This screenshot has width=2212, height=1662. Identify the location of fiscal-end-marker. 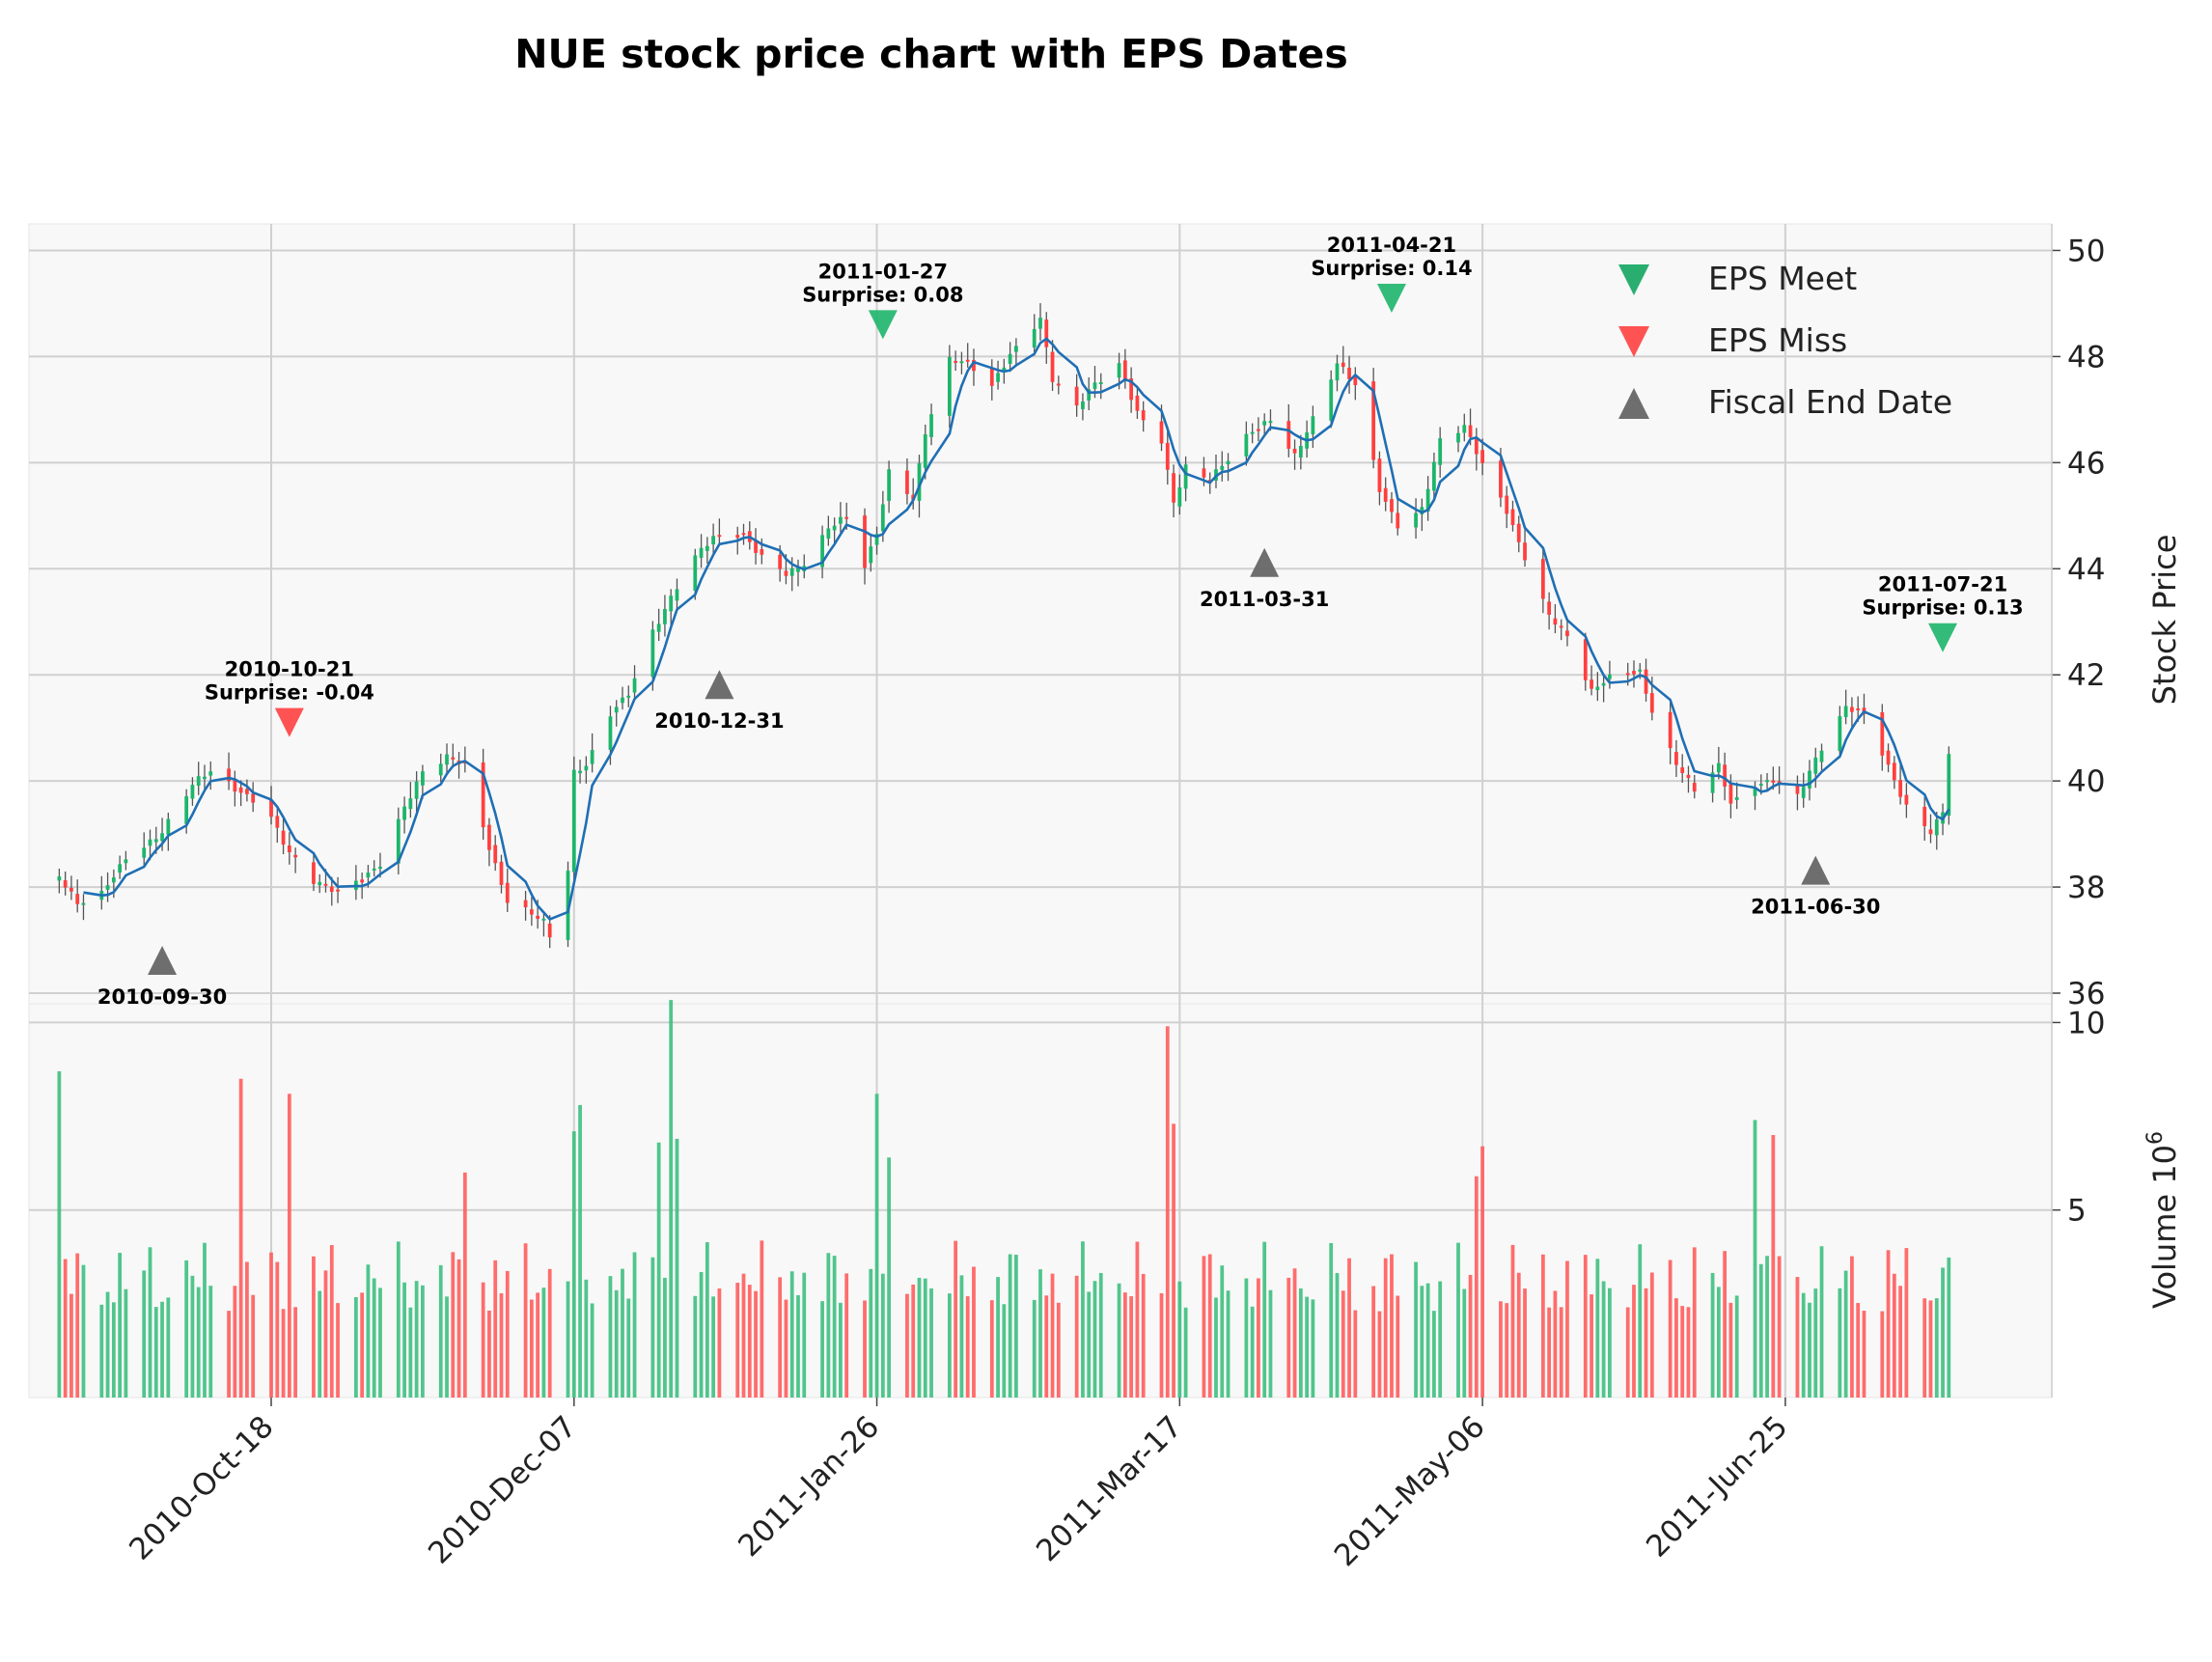
(719, 685).